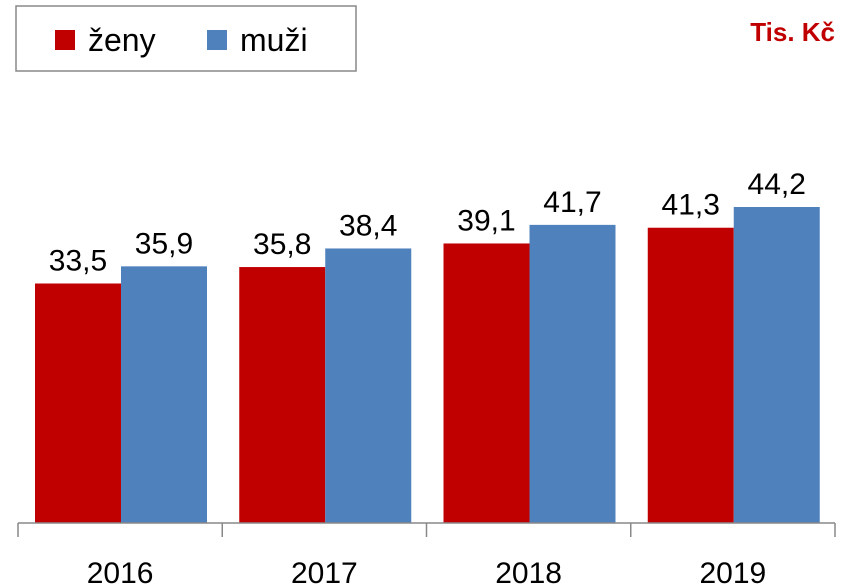 The height and width of the screenshot is (586, 843). Describe the element at coordinates (733, 571) in the screenshot. I see `x-tick-label: 2019` at that location.